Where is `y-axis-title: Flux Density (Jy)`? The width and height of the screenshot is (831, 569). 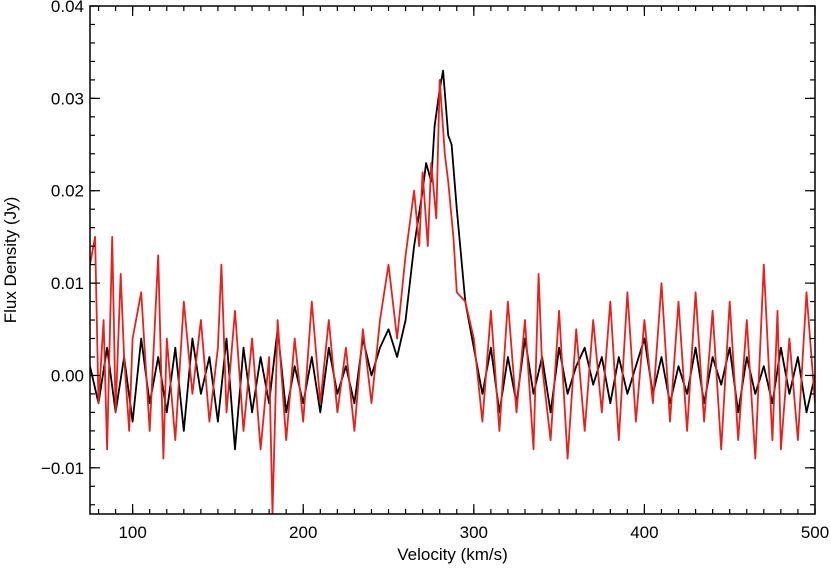
y-axis-title: Flux Density (Jy) is located at coordinates (10, 260).